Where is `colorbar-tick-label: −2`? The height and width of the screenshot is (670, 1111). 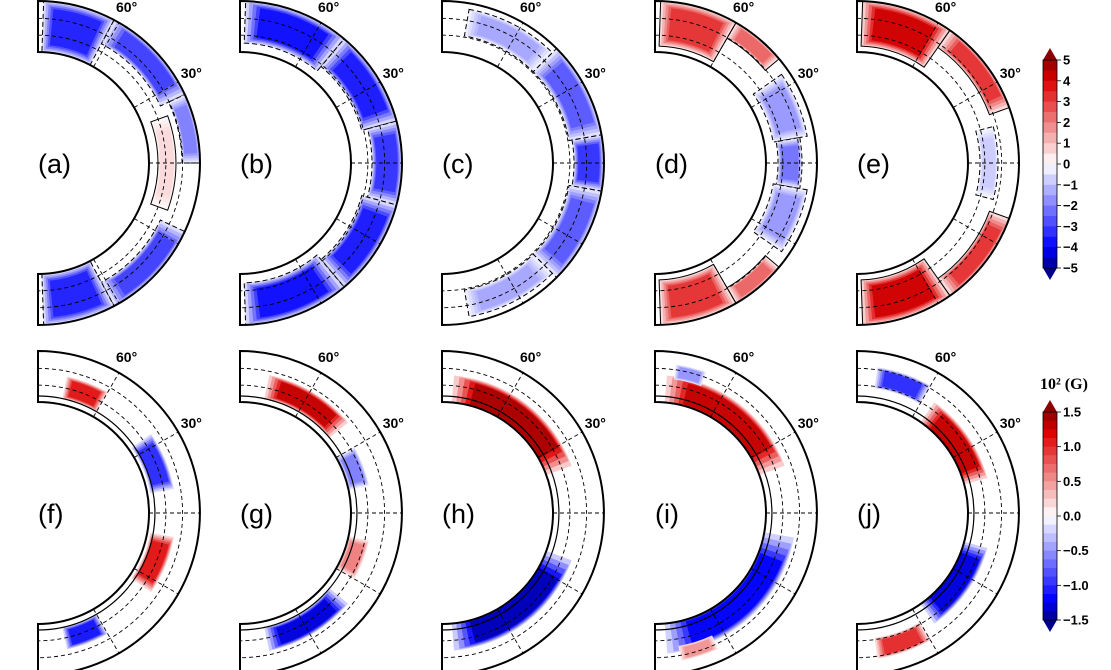
colorbar-tick-label: −2 is located at coordinates (1070, 205).